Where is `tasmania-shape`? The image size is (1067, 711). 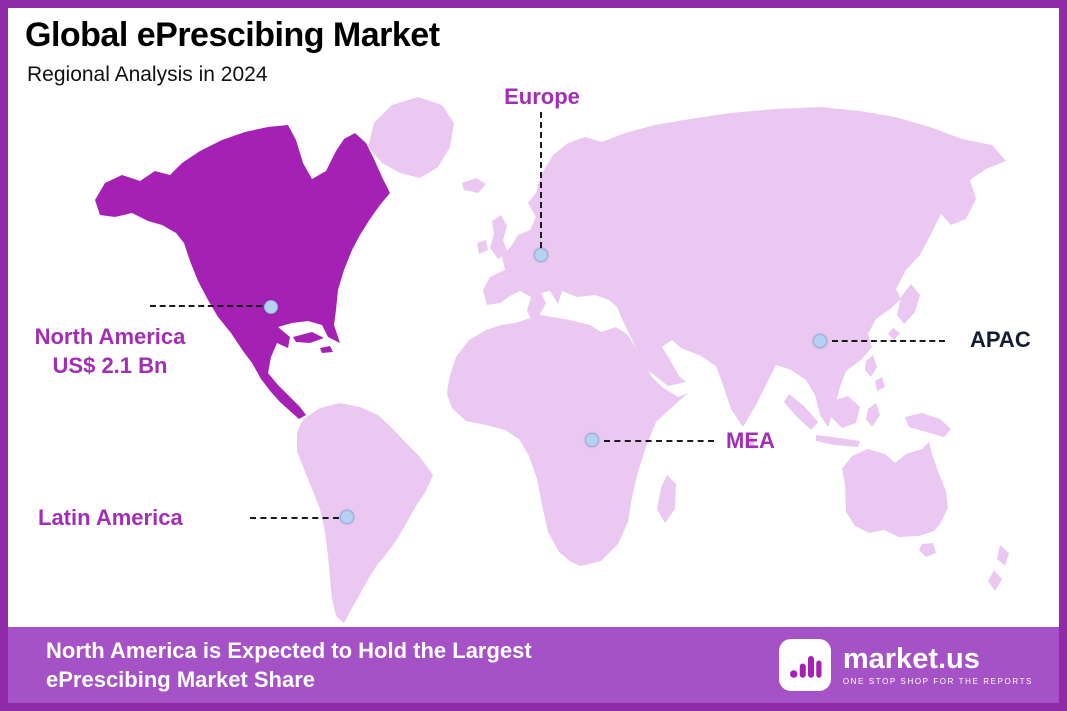
tasmania-shape is located at coordinates (927, 550).